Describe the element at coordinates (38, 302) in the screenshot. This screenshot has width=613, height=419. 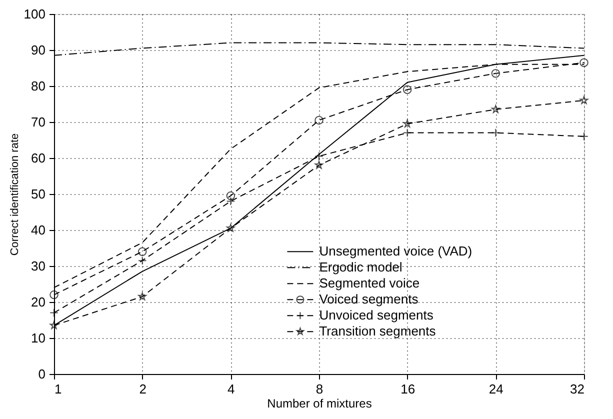
I see `y-tick-label: 20` at that location.